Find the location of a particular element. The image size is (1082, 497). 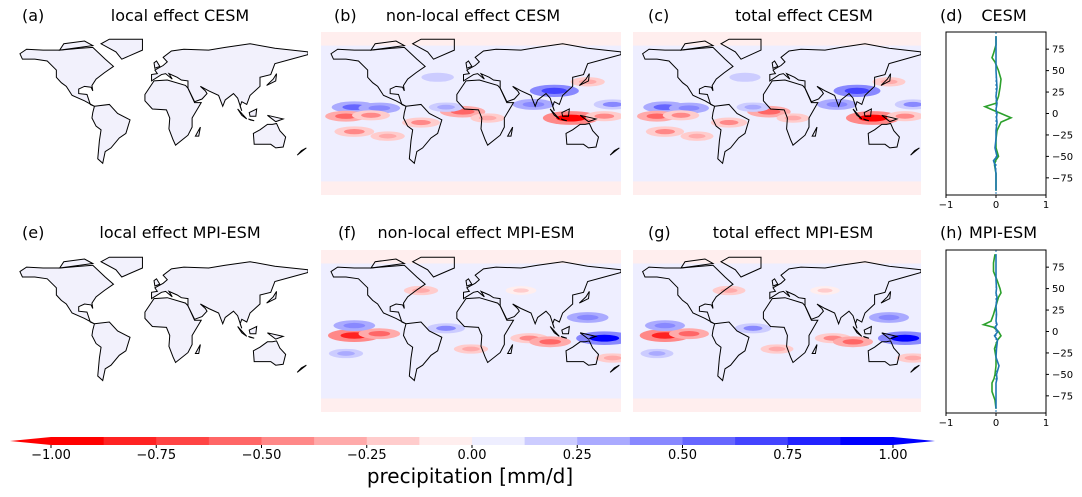

panel-g-title: total effect MPI-ESM is located at coordinates (793, 232).